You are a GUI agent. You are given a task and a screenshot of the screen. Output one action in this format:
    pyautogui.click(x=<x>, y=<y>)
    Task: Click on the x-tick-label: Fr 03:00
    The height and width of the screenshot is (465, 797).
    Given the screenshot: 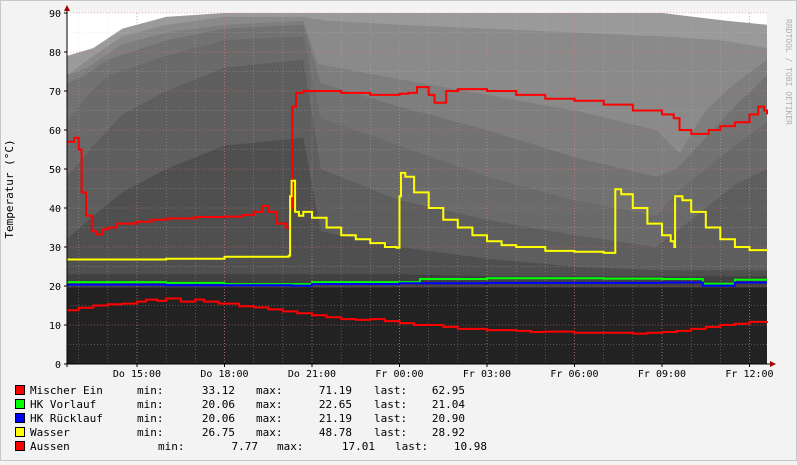 What is the action you would take?
    pyautogui.click(x=487, y=374)
    